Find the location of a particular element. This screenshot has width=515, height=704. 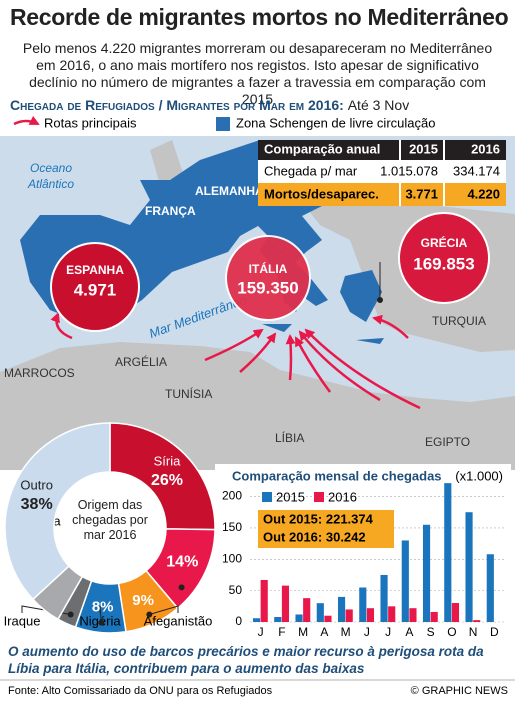

map-label: MARROCOS is located at coordinates (39, 373).